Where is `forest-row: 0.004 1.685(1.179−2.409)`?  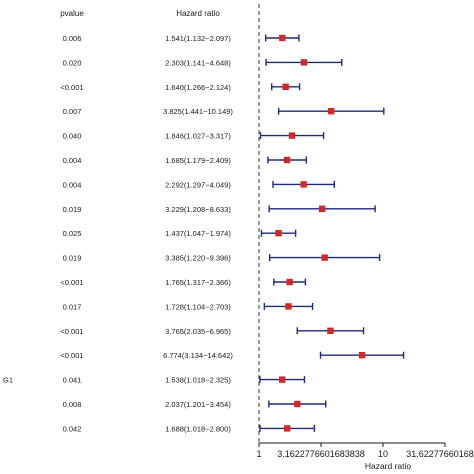
forest-row: 0.004 1.685(1.179−2.409) is located at coordinates (185, 160).